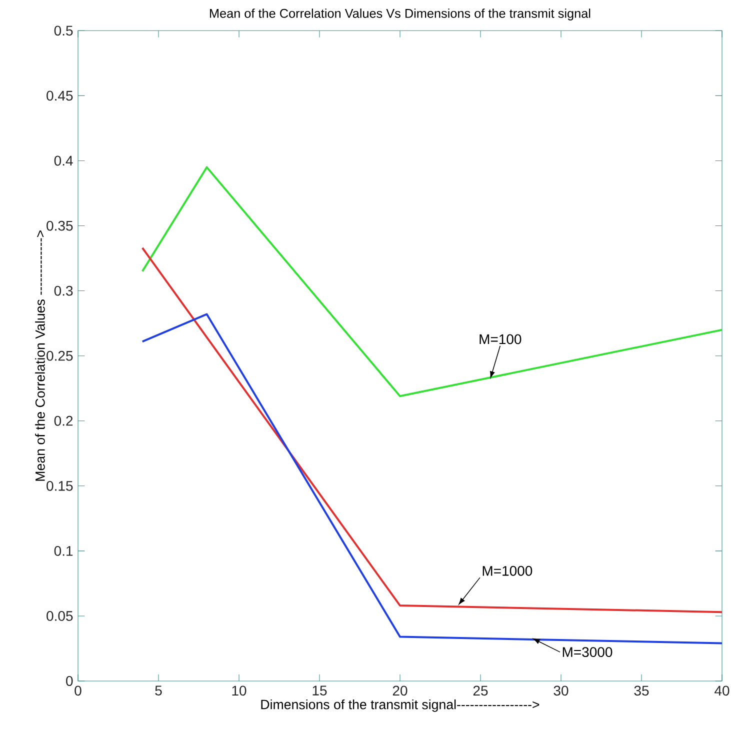 The width and height of the screenshot is (731, 731). I want to click on y-axis-title: Mean of the Correlation Values ------------->, so click(40, 355).